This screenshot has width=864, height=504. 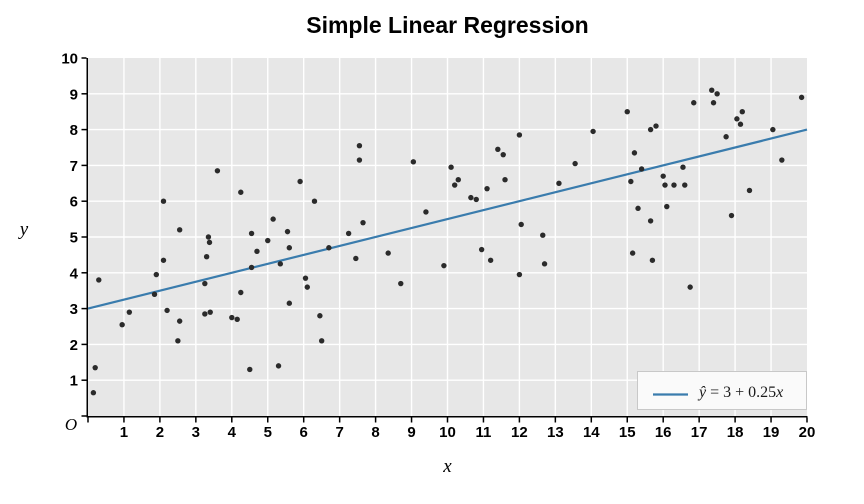 I want to click on origin-label: O, so click(x=71, y=424).